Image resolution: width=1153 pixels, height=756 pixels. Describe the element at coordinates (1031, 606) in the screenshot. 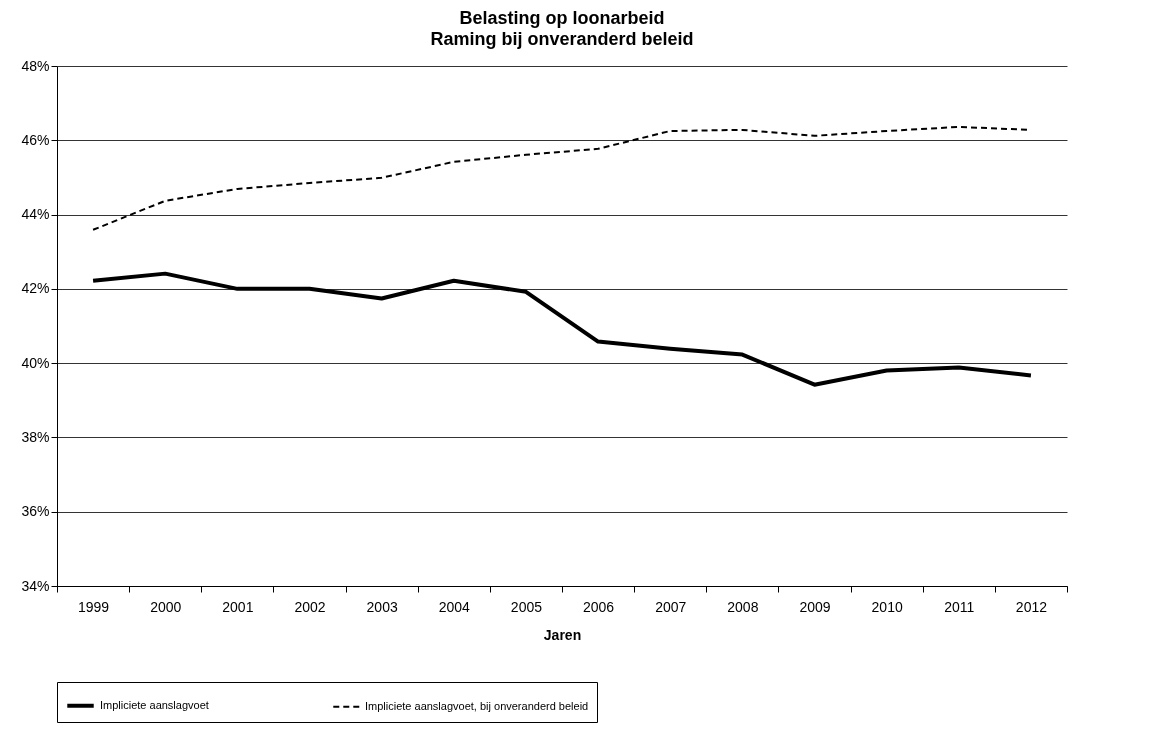

I see `x-tick-label: 2012` at that location.